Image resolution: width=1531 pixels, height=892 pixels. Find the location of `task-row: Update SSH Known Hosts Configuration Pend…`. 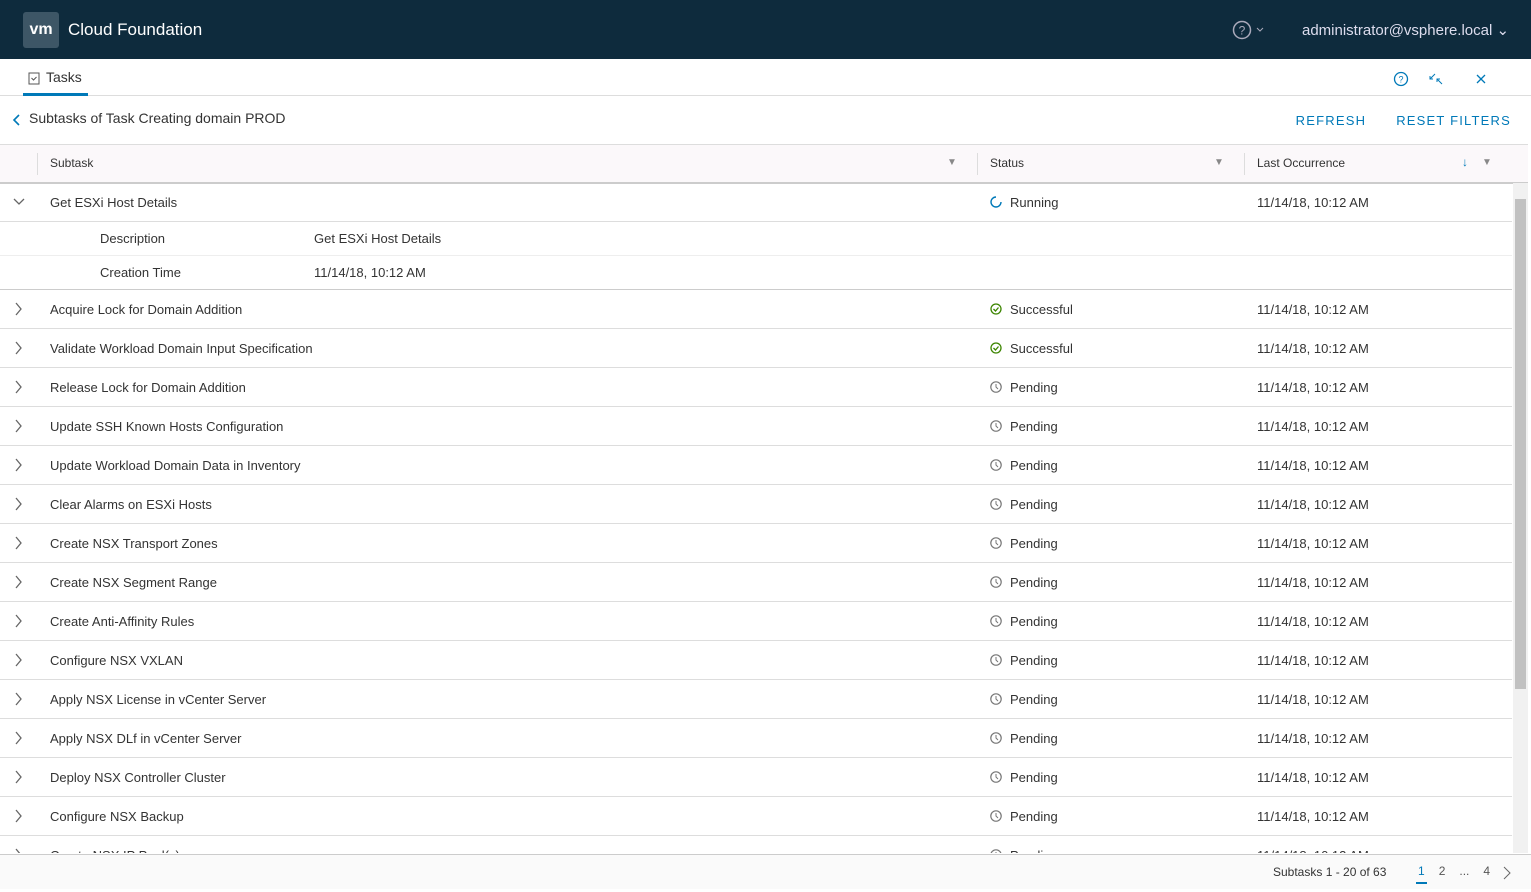

task-row: Update SSH Known Hosts Configuration Pend… is located at coordinates (756, 426).